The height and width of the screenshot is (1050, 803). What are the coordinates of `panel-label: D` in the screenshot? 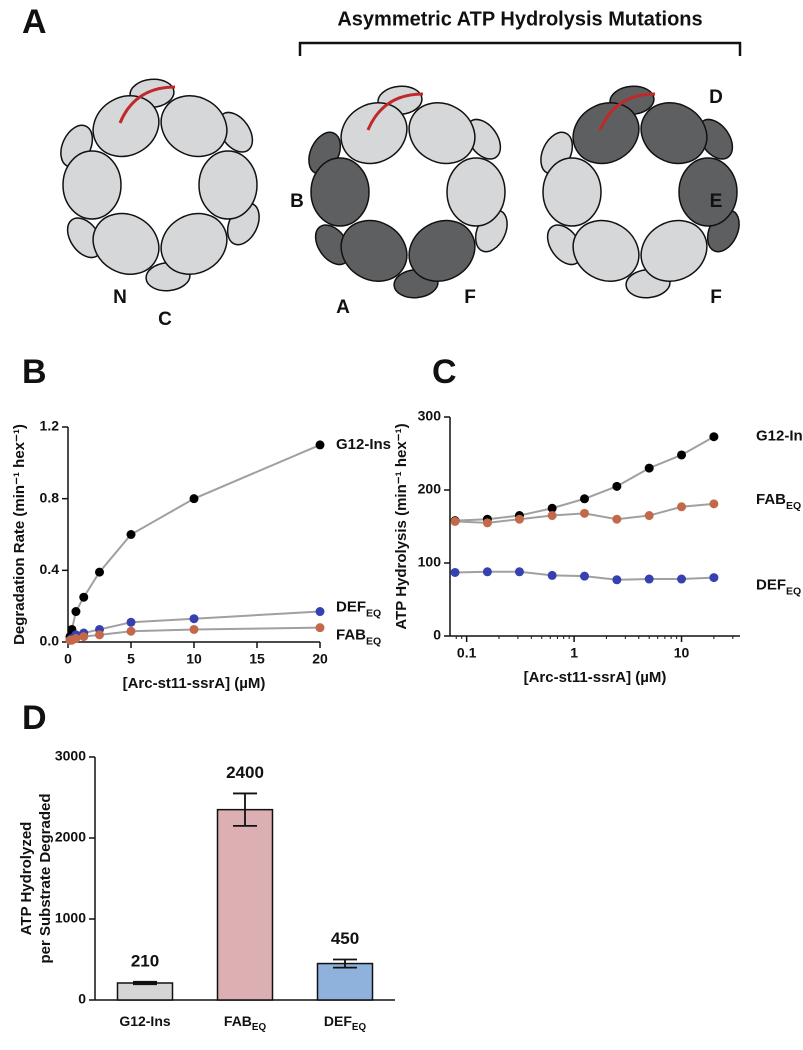 It's located at (34, 718).